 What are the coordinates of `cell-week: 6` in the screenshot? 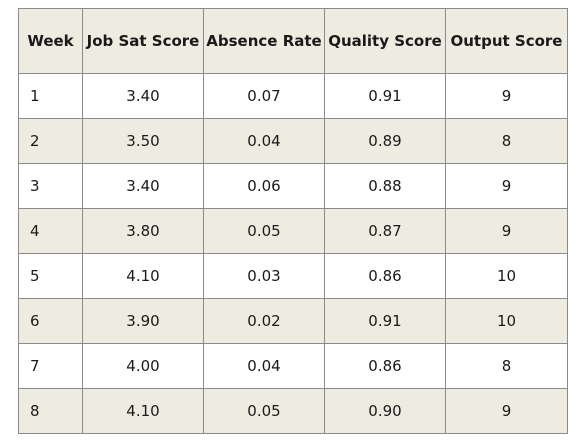 It's located at (50, 321).